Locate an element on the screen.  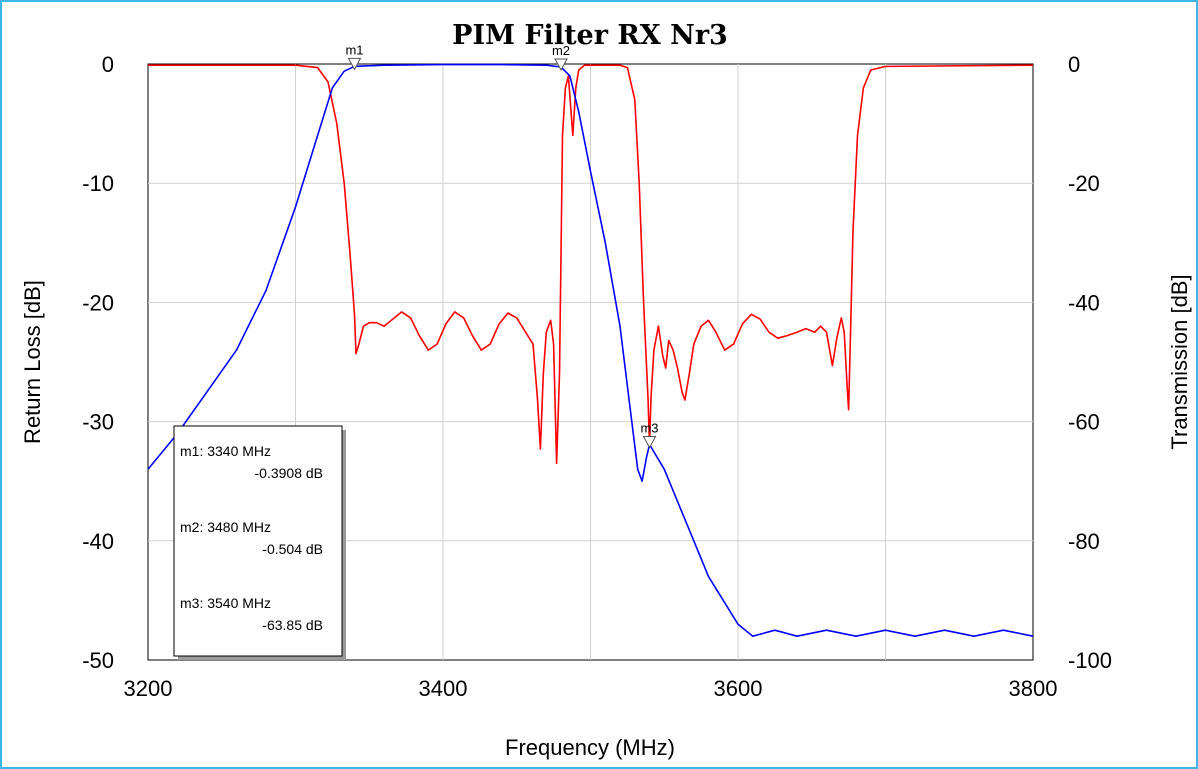
y-axis-label-left: Return Loss [dB] is located at coordinates (32, 362).